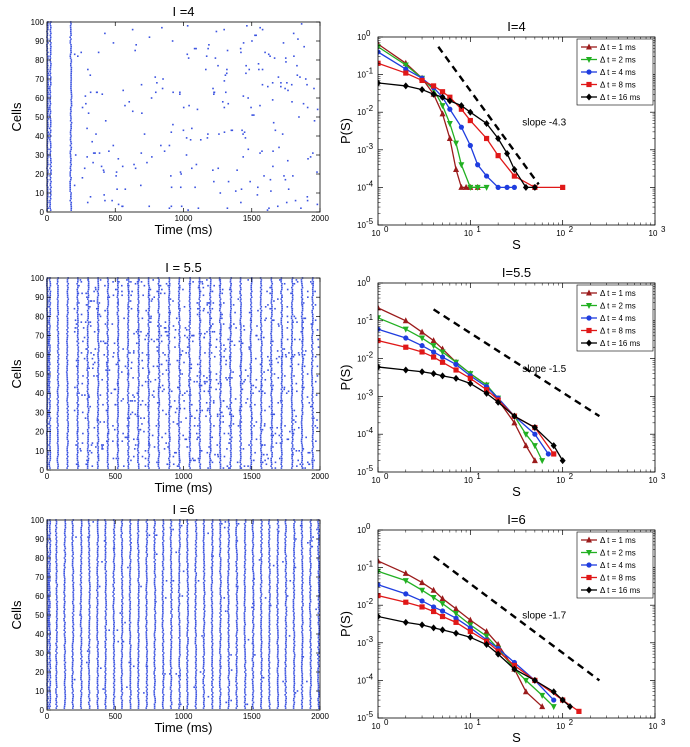  I want to click on data-point, so click(405, 329).